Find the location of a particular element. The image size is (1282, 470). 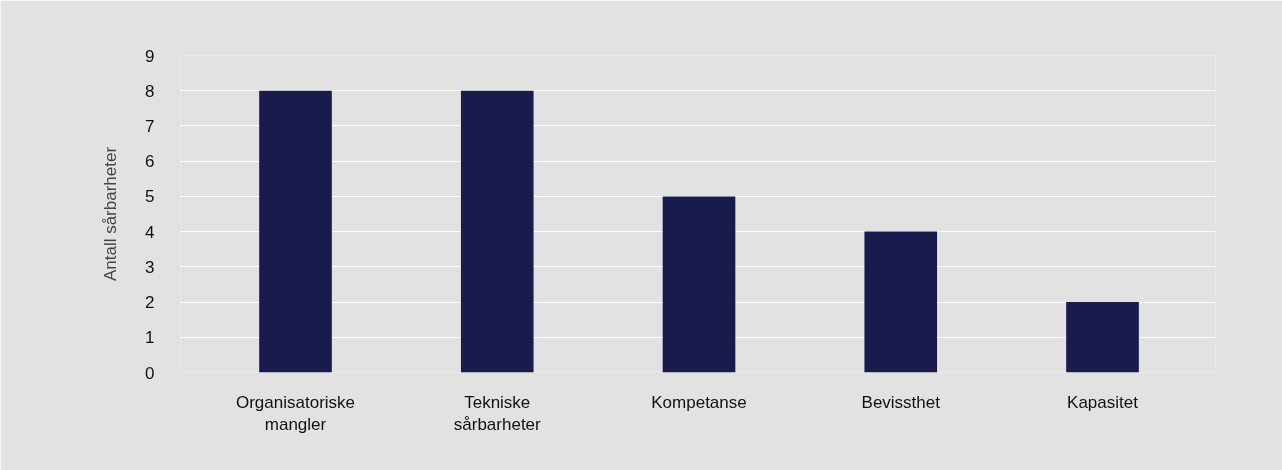

y-axis-title: Antall sårbarheter is located at coordinates (111, 214).